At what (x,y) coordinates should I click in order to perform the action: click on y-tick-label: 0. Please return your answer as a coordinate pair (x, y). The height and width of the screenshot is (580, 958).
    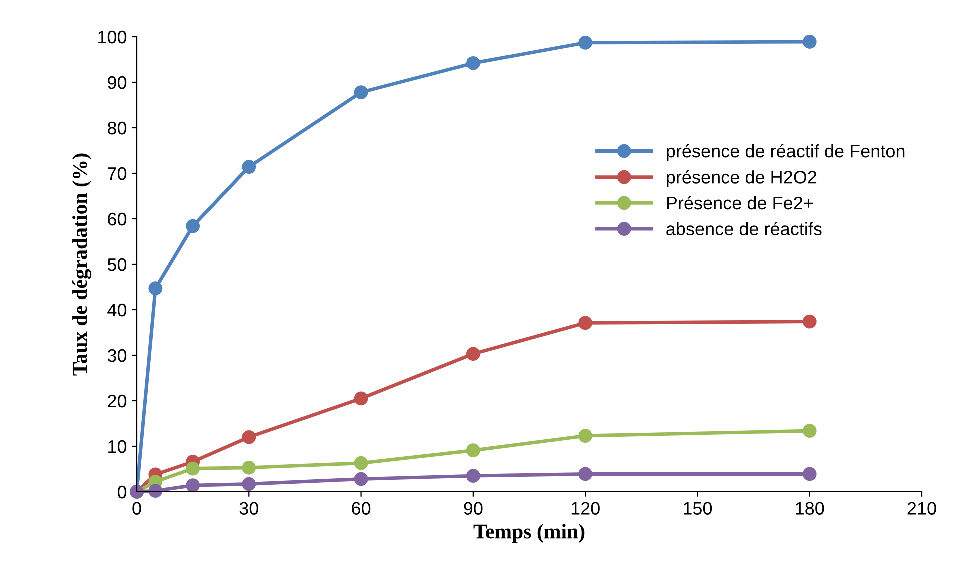
    Looking at the image, I should click on (122, 492).